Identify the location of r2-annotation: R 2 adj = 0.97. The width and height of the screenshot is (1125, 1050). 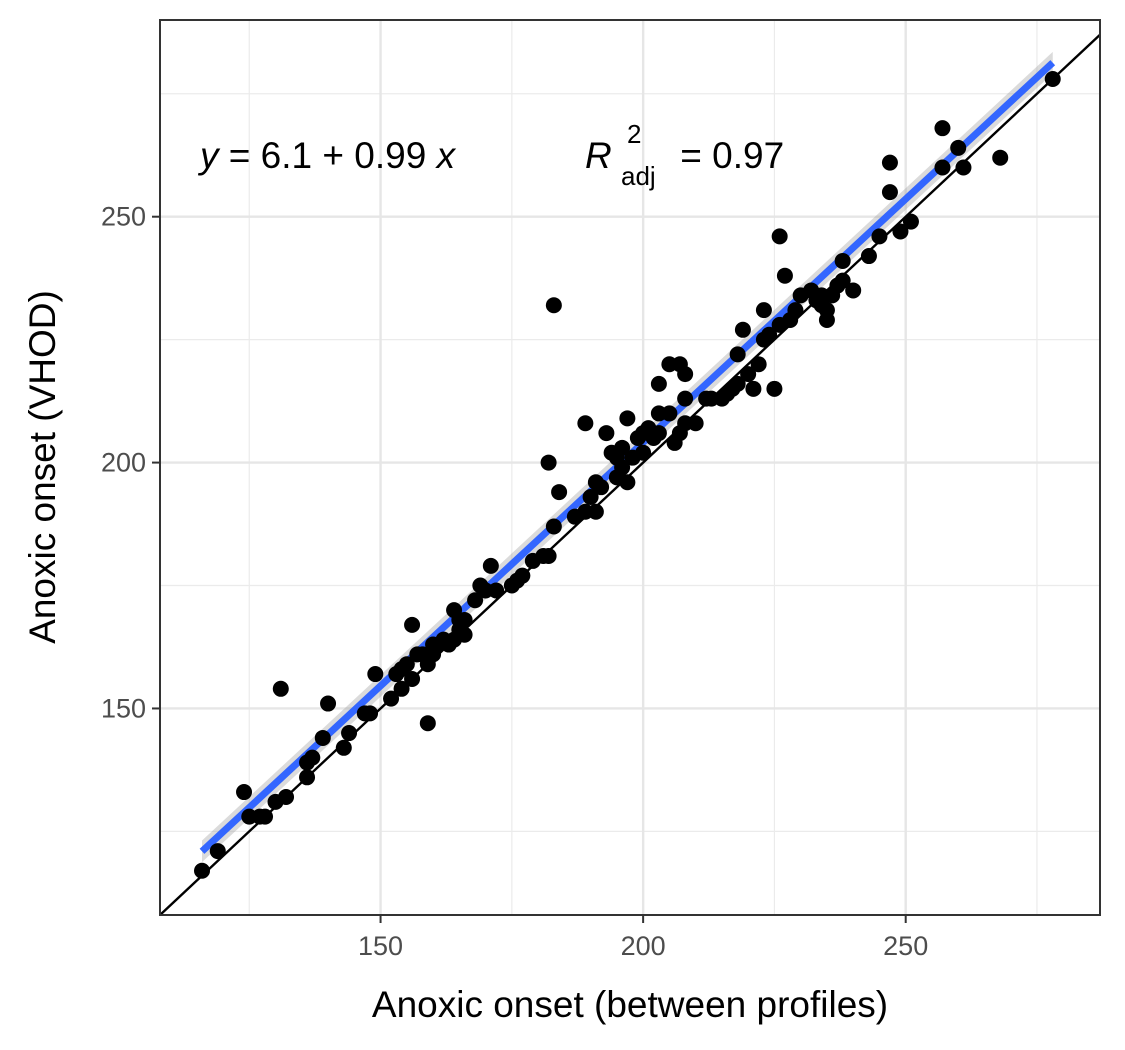
(684, 155).